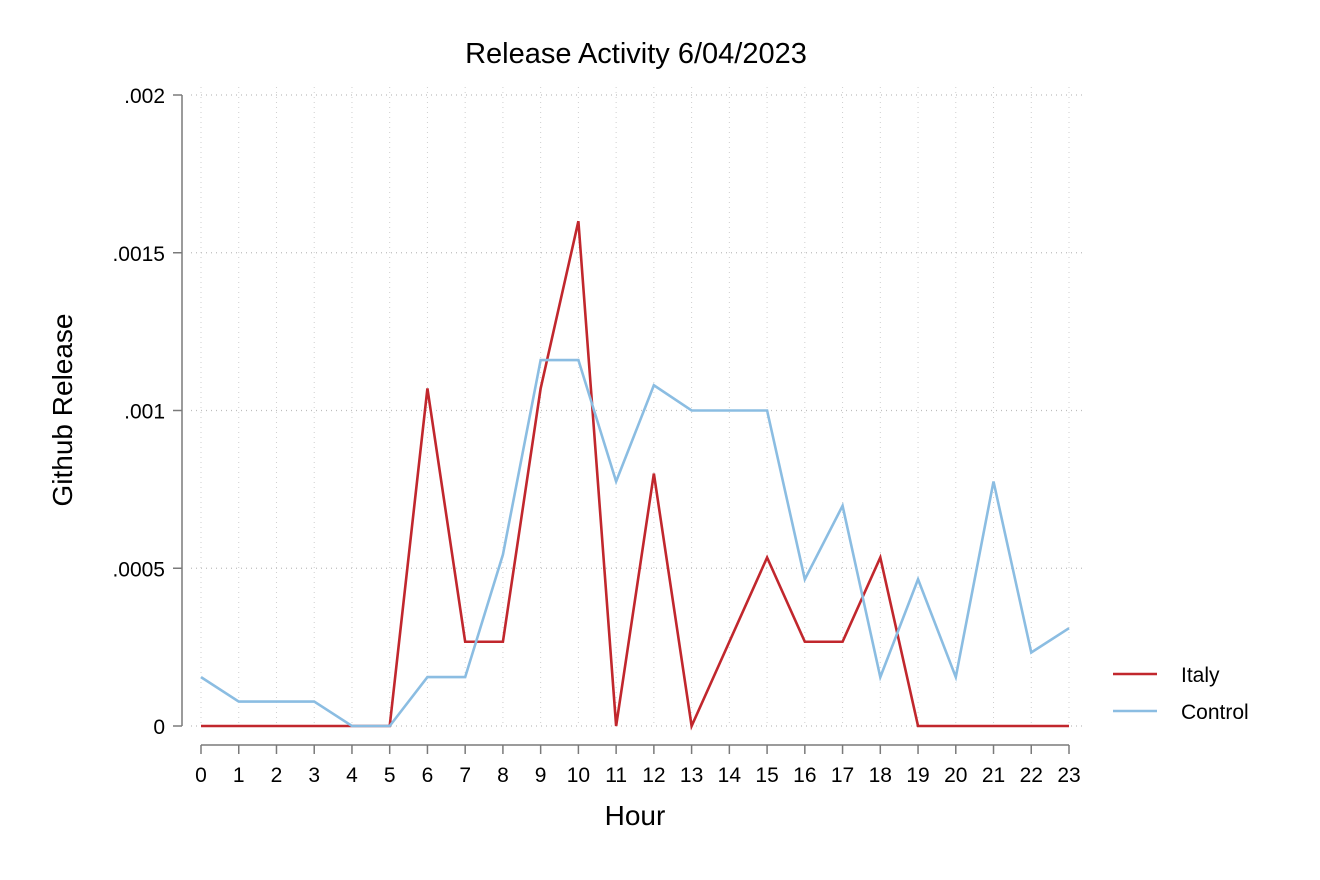 The width and height of the screenshot is (1320, 880). What do you see at coordinates (390, 775) in the screenshot?
I see `x-tick-label-5: 5` at bounding box center [390, 775].